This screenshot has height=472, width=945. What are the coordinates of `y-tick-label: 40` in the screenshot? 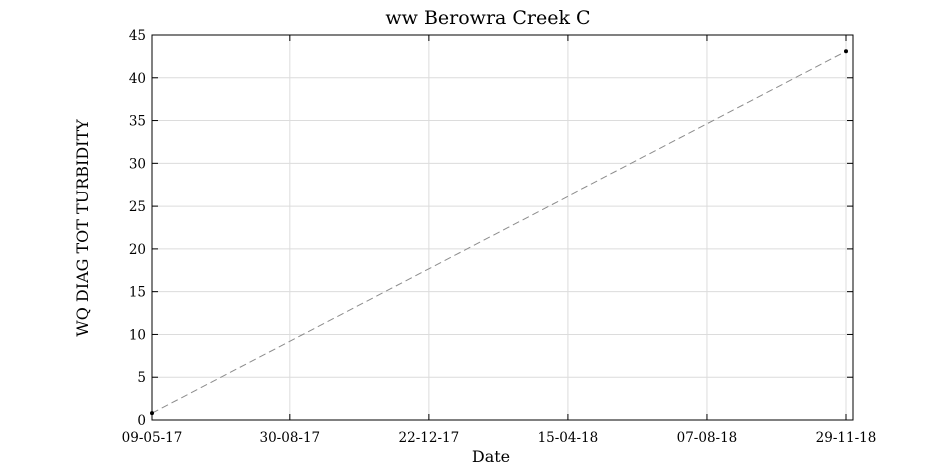 It's located at (137, 79).